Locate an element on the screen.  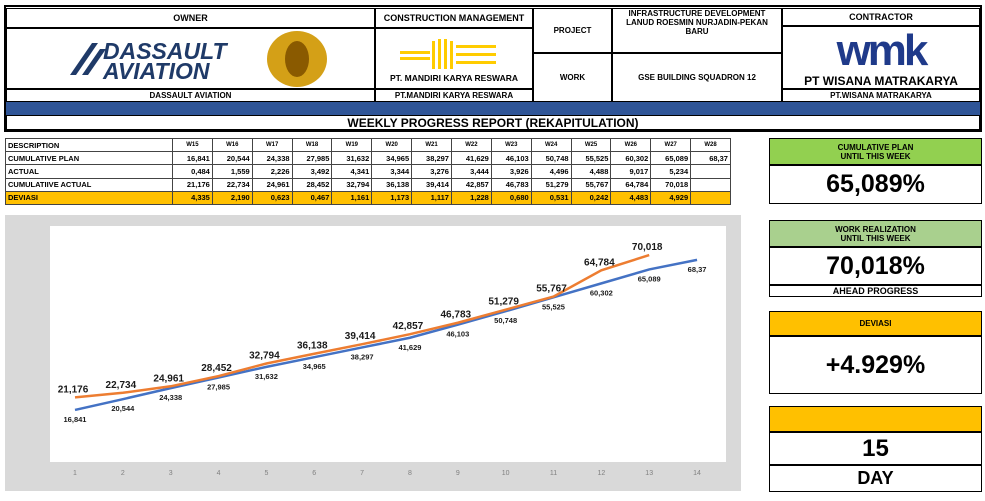
data-label: 39,414 is located at coordinates (360, 336).